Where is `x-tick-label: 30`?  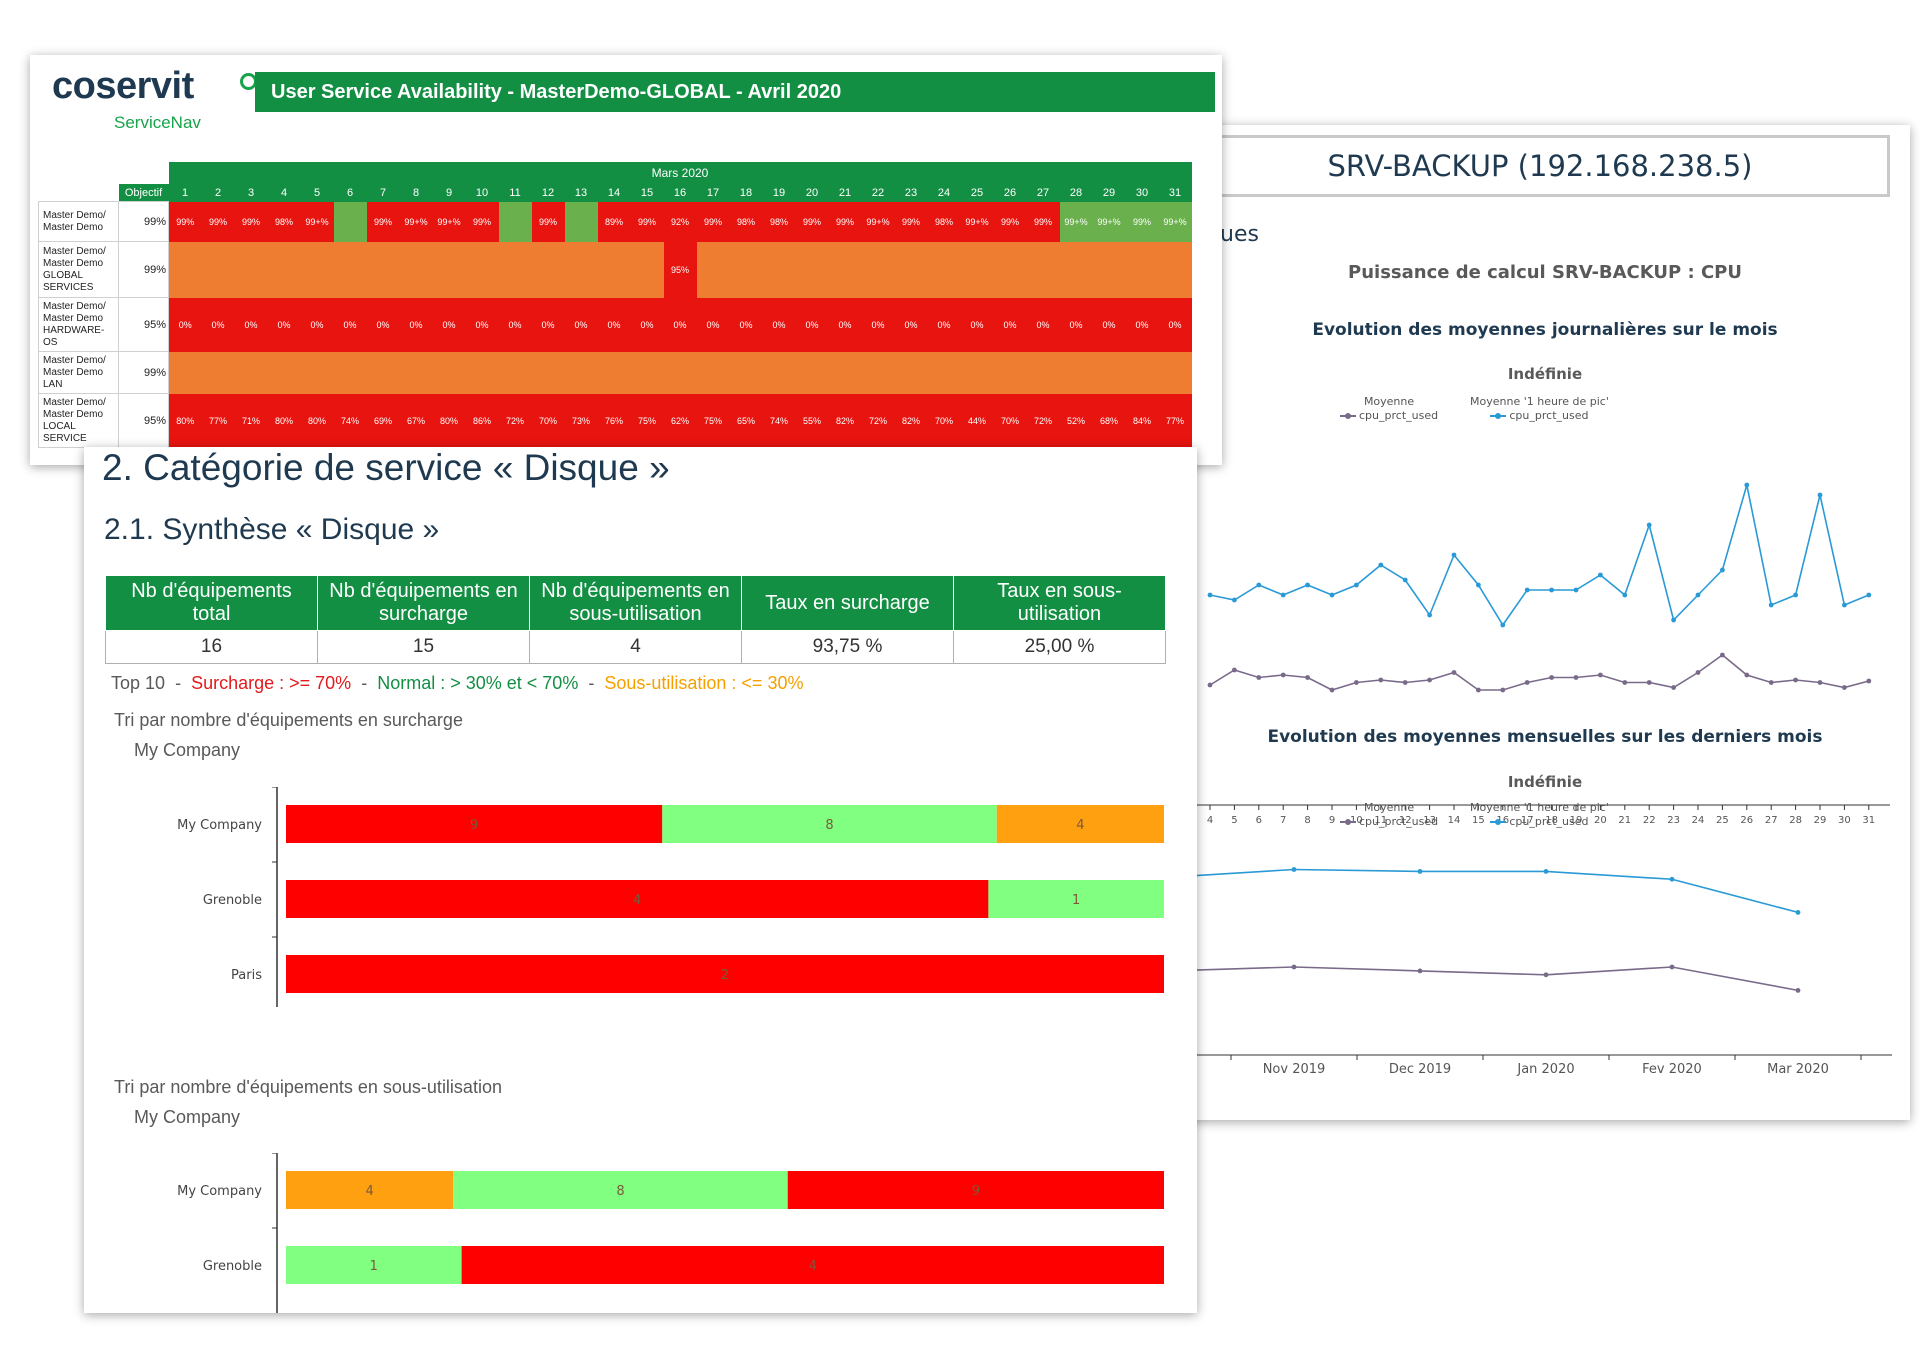
x-tick-label: 30 is located at coordinates (1844, 820).